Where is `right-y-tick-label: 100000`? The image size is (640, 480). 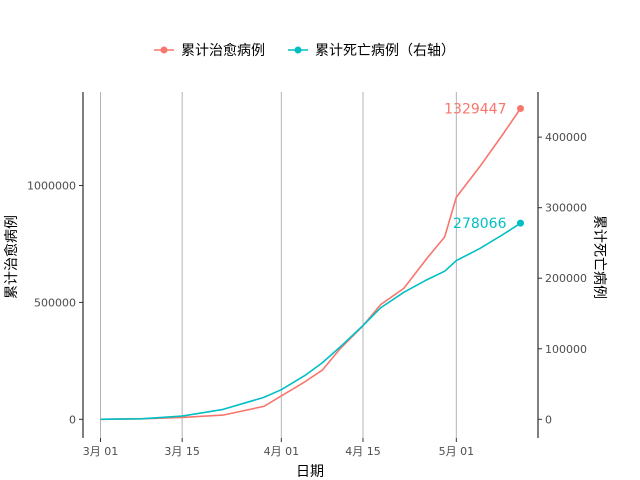
right-y-tick-label: 100000 is located at coordinates (566, 349).